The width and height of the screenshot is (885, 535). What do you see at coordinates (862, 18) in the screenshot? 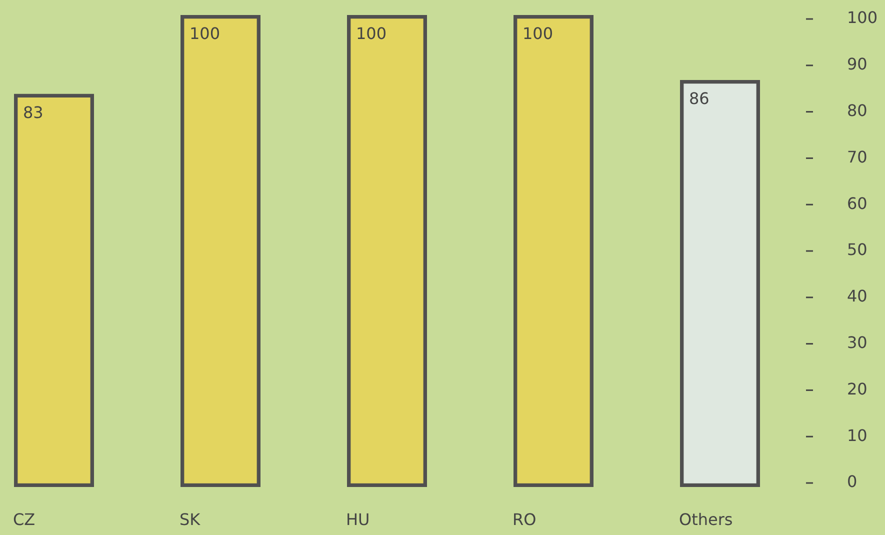
I see `y-tick-label: 100` at bounding box center [862, 18].